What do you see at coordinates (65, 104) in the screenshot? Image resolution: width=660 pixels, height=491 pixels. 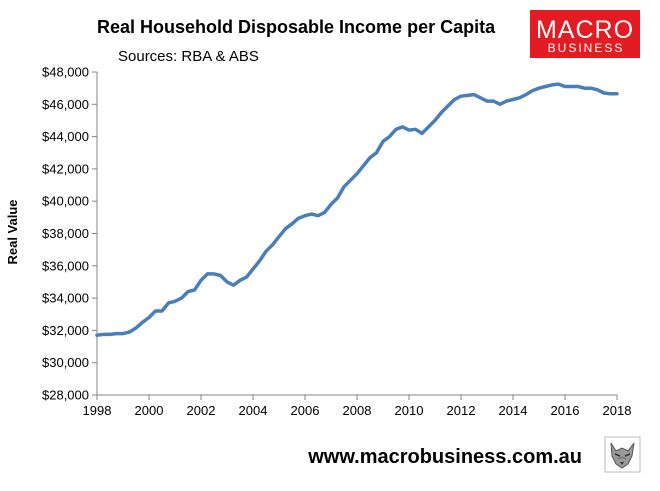 I see `y-tick-label: $46,000` at bounding box center [65, 104].